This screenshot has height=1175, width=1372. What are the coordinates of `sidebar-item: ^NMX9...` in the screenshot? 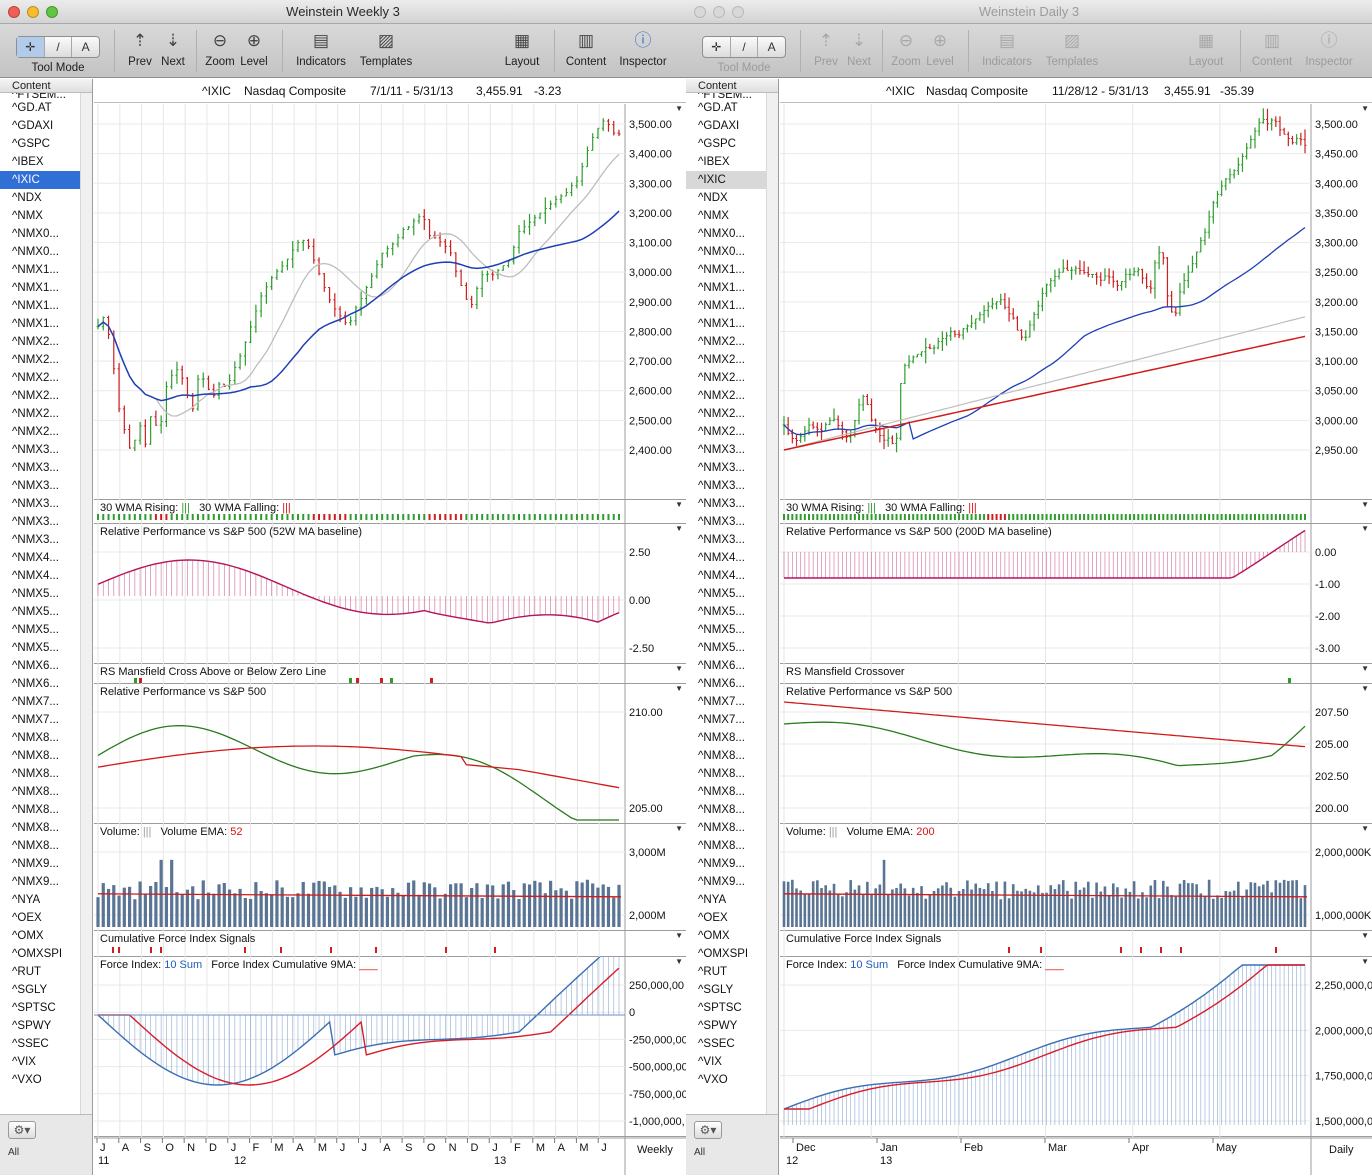 It's located at (721, 882).